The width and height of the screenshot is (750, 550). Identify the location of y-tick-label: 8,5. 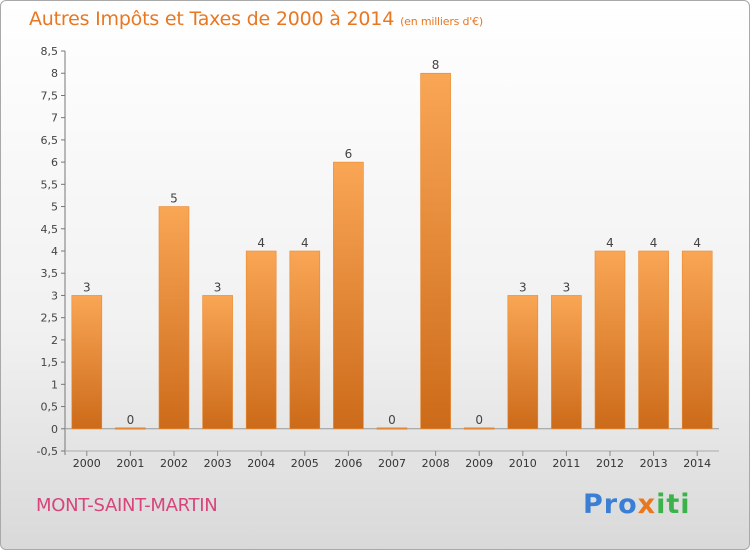
(50, 51).